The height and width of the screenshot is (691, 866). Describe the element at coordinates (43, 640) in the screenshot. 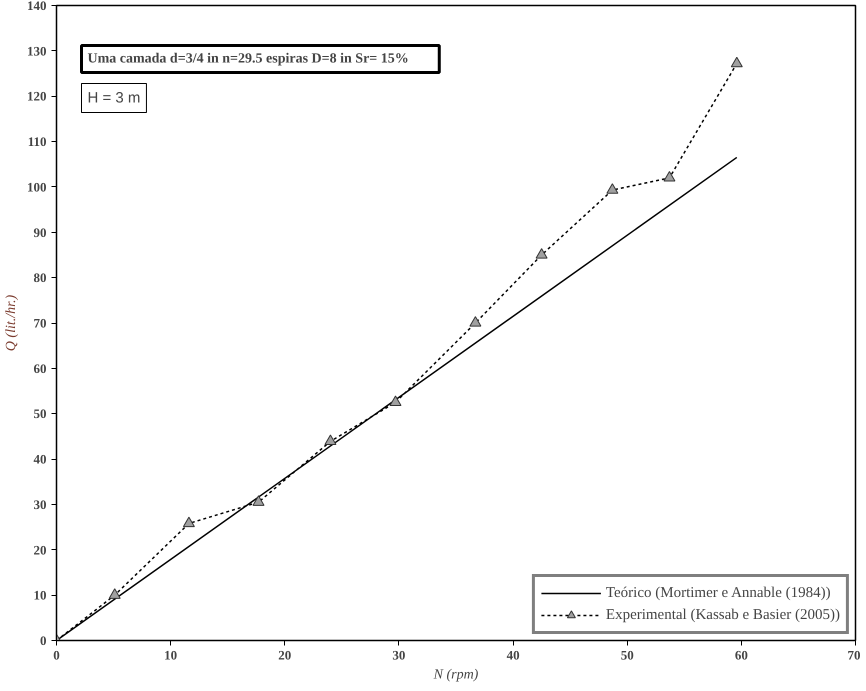

I see `y-tick-label: 0` at that location.